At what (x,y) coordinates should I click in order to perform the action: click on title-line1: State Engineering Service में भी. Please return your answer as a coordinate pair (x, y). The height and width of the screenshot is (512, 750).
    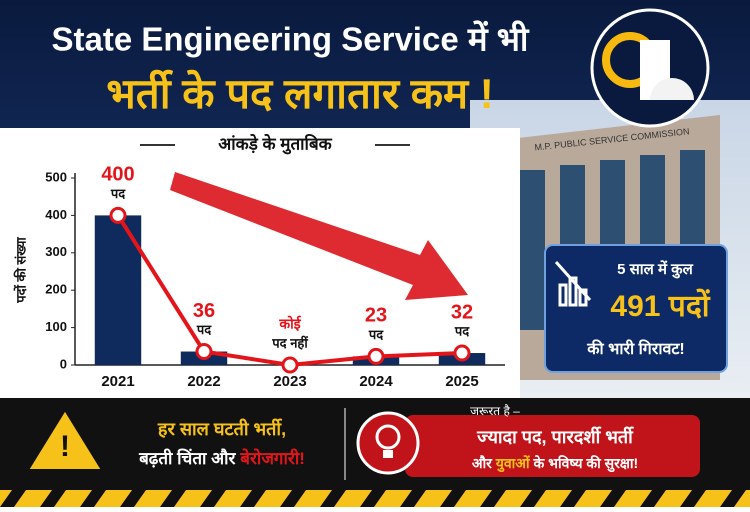
    Looking at the image, I should click on (291, 39).